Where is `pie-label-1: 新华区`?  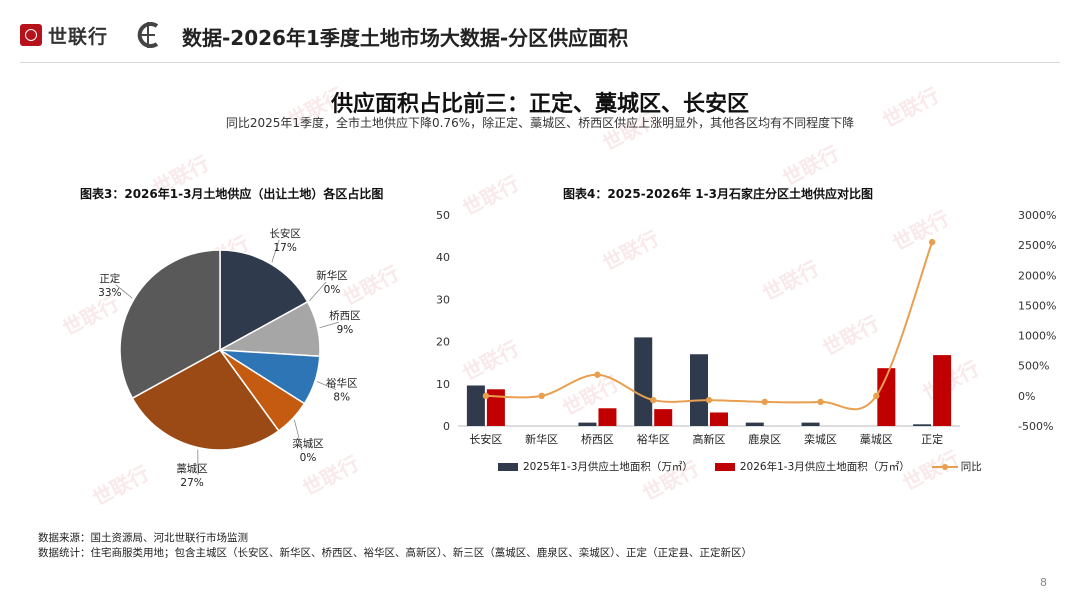
pie-label-1: 新华区 is located at coordinates (332, 275).